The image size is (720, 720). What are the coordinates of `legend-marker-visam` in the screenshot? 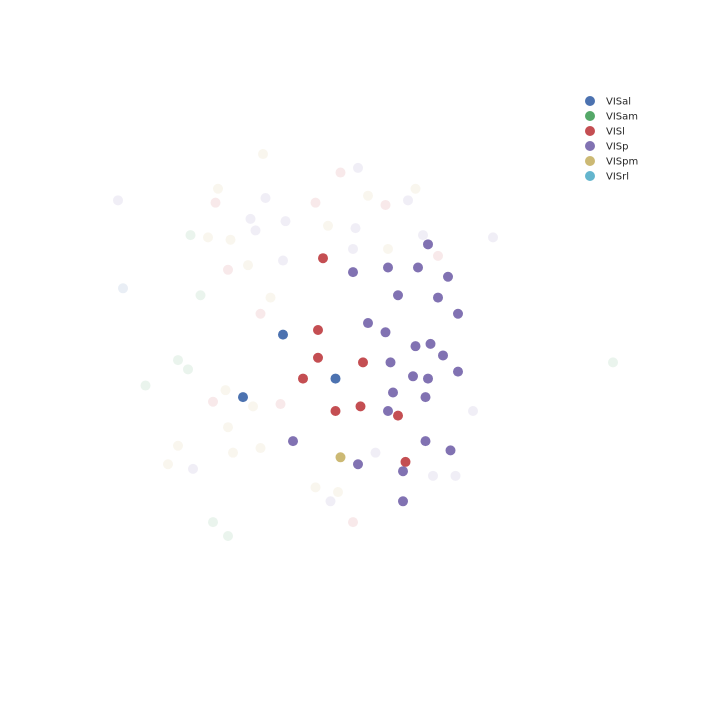 It's located at (590, 116).